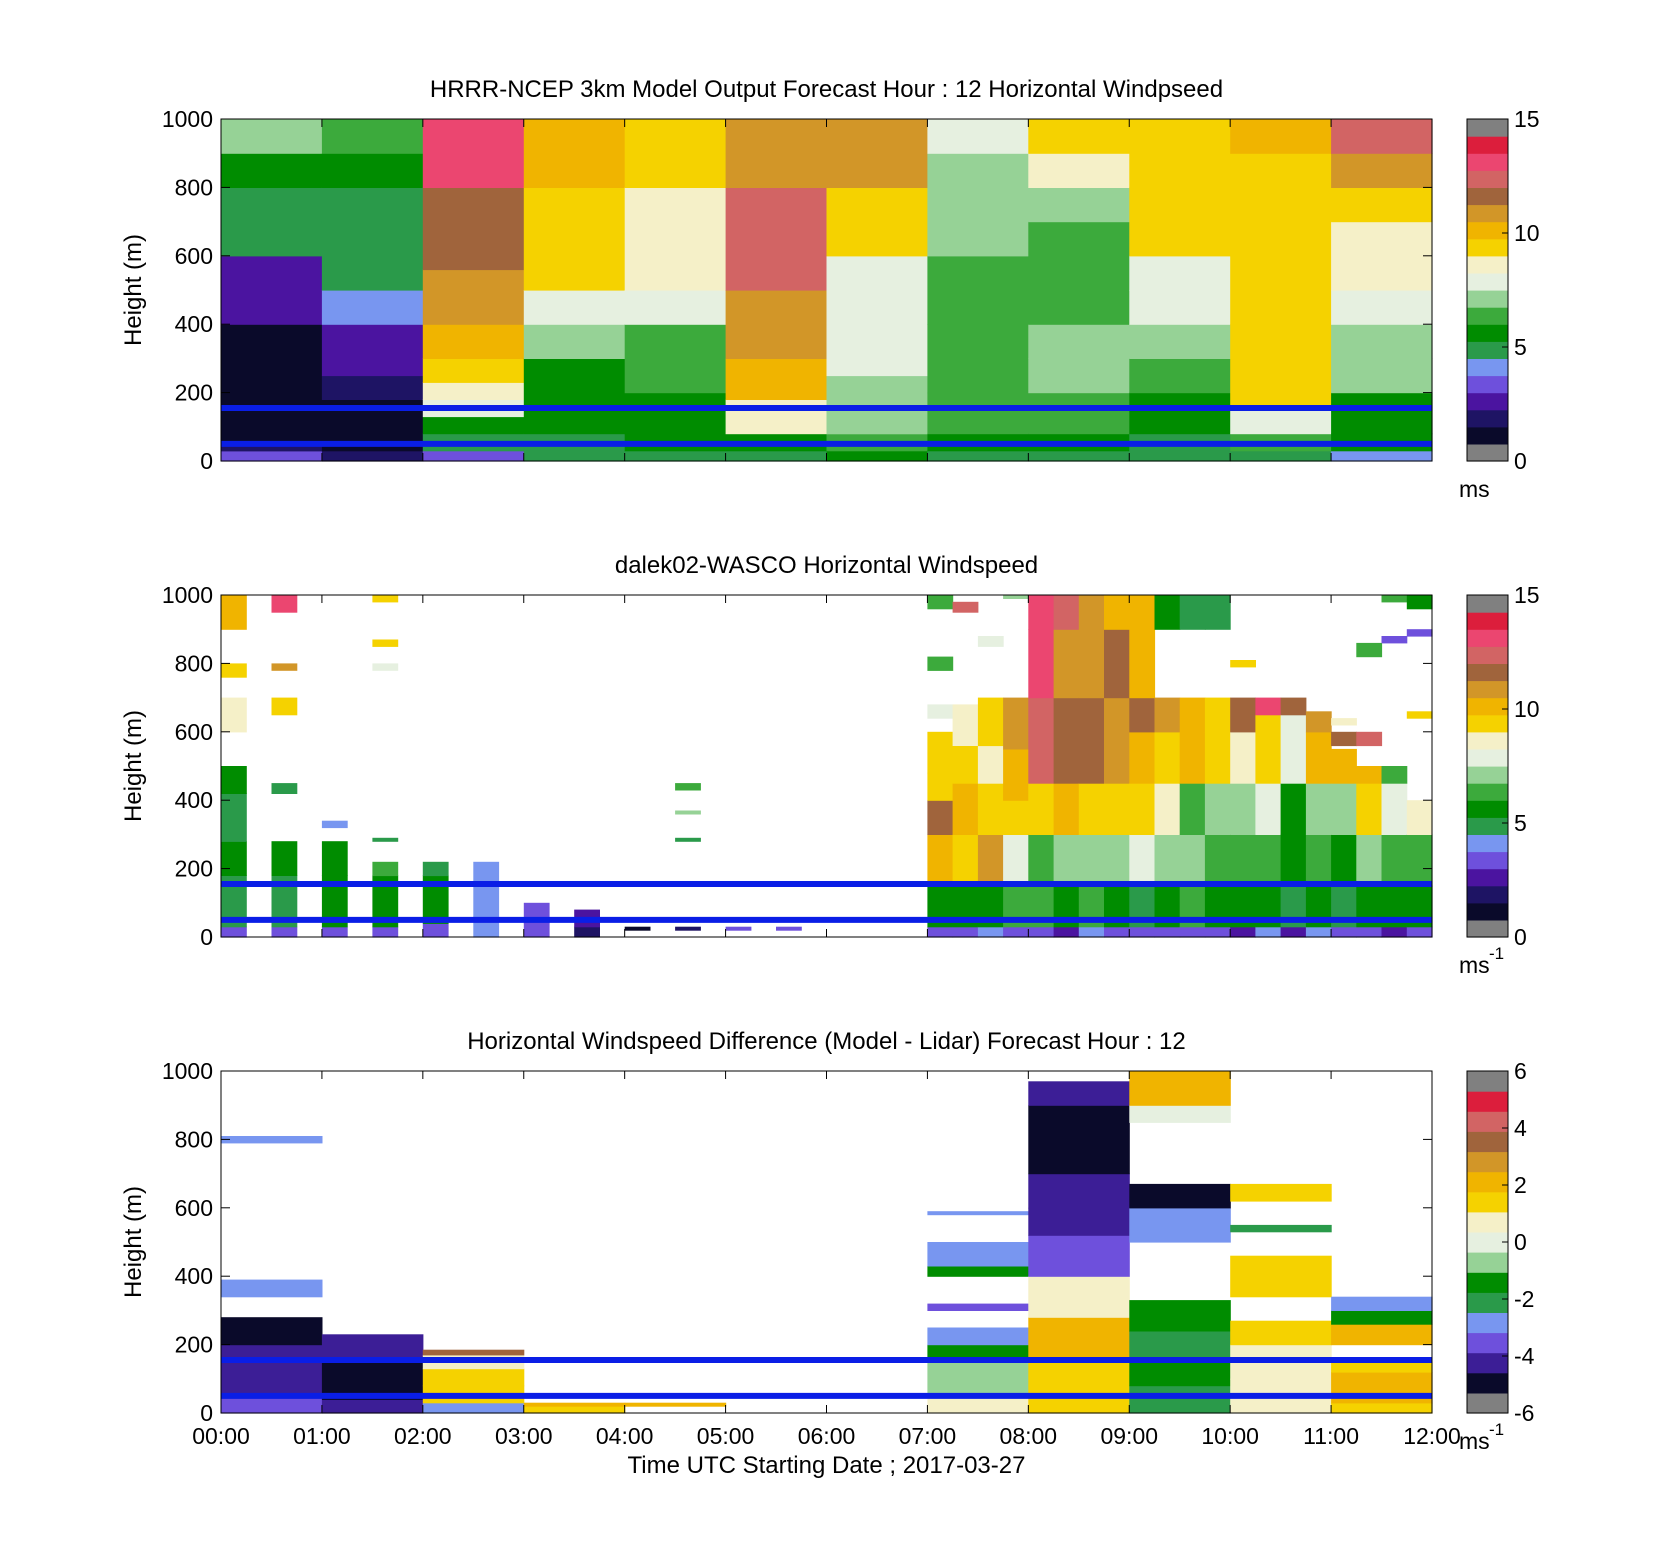  I want to click on x-tick-label: 08:00, so click(1029, 1436).